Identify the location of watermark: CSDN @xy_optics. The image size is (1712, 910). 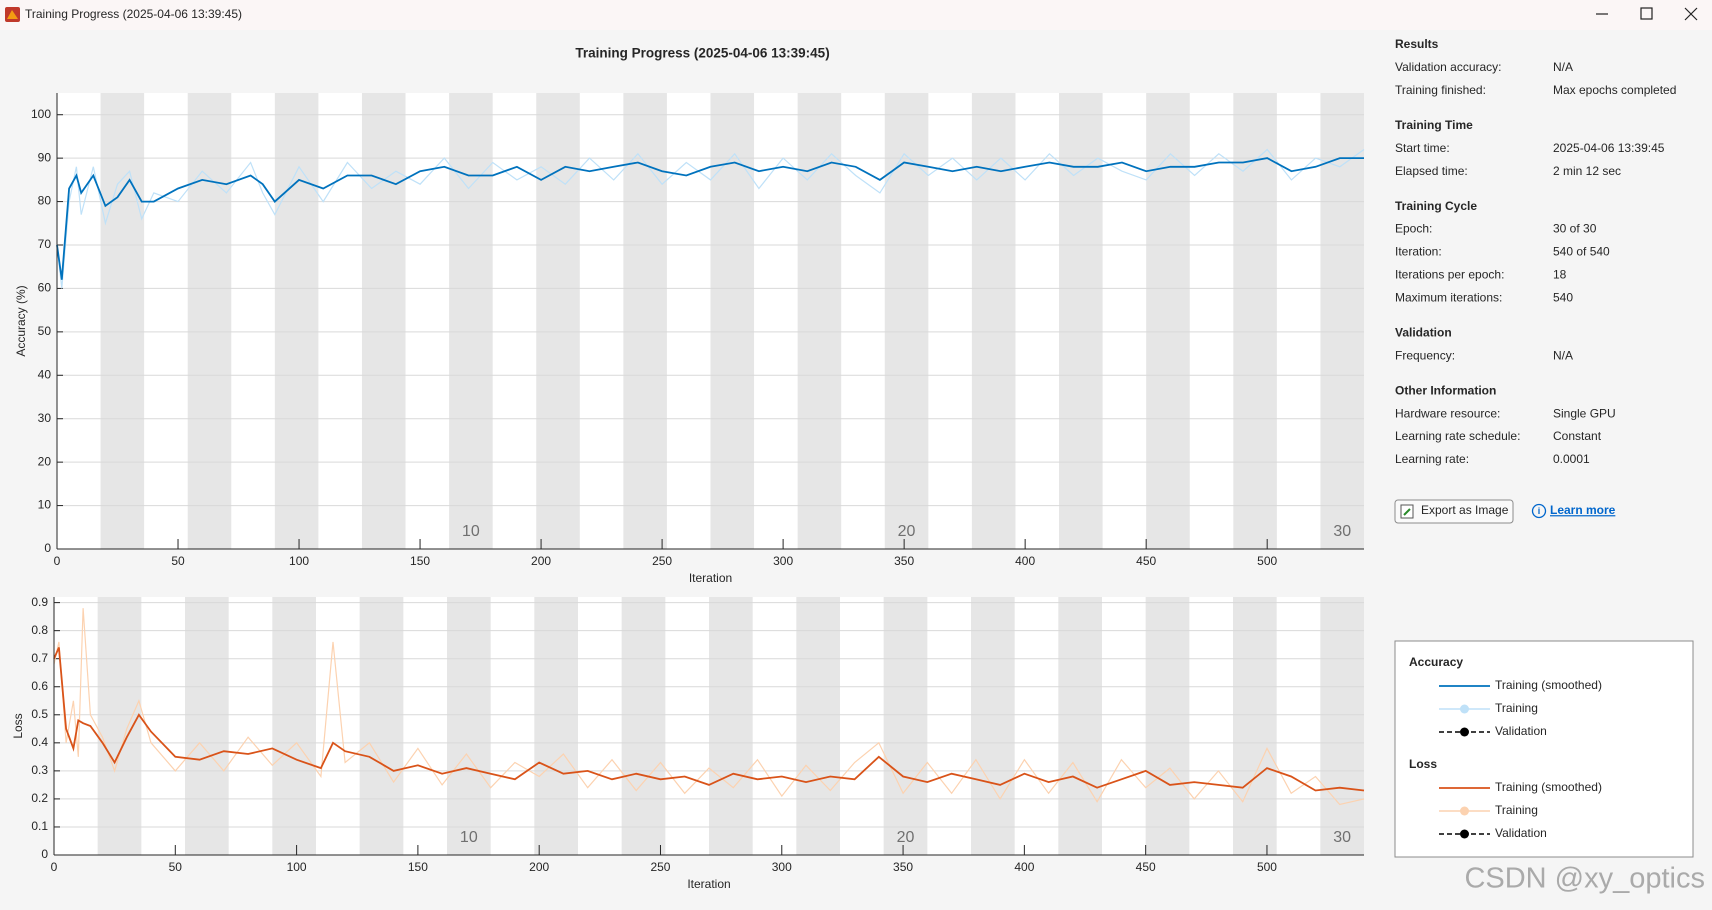
(1584, 879).